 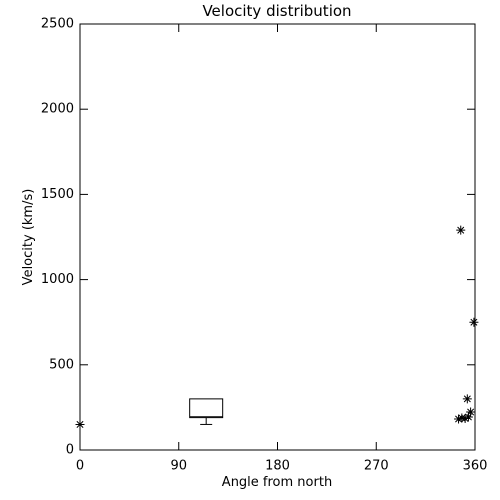 I want to click on x-tick-label: 0, so click(x=80, y=466).